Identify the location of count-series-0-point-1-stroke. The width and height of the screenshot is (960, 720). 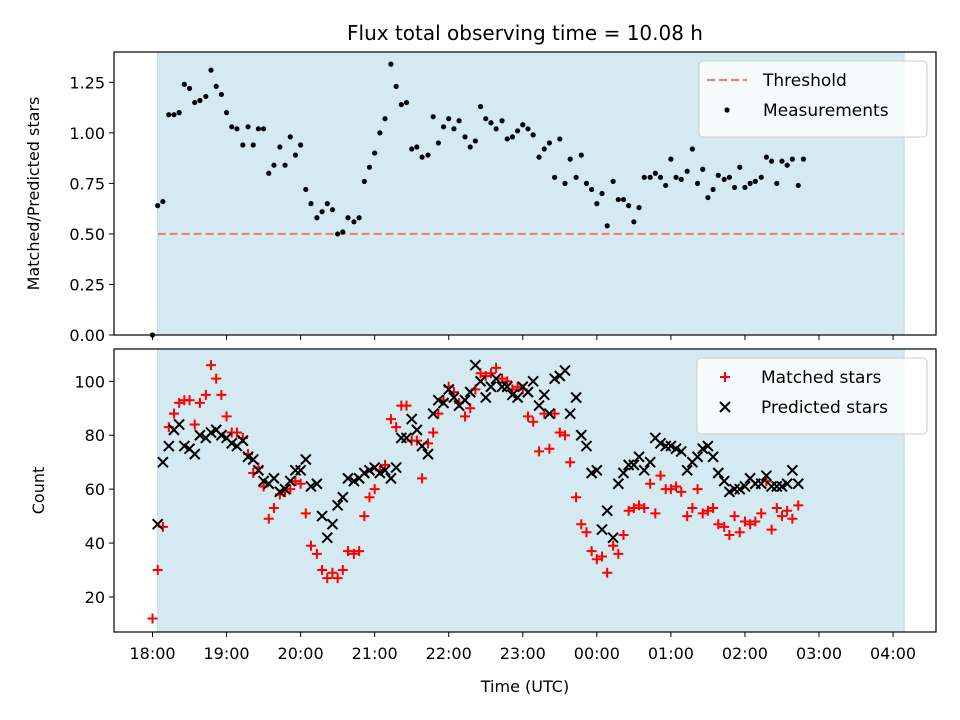
(157, 570).